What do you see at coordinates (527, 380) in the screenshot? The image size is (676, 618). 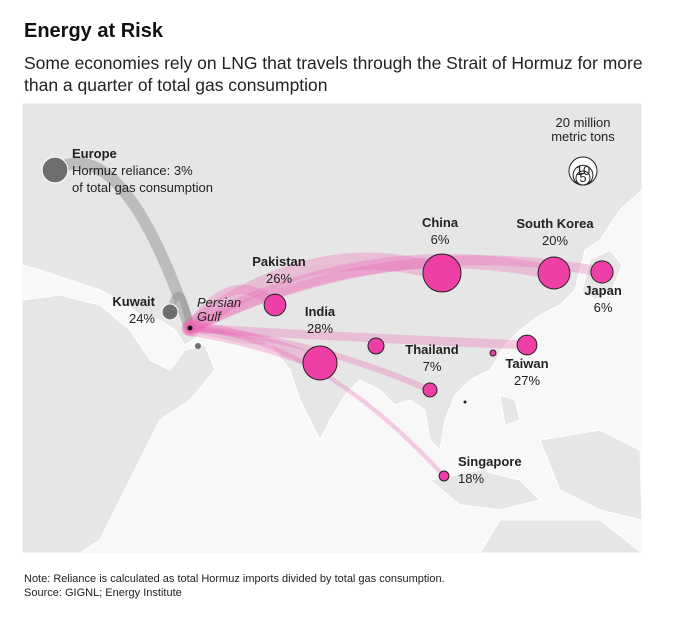 I see `reliance: 27%` at bounding box center [527, 380].